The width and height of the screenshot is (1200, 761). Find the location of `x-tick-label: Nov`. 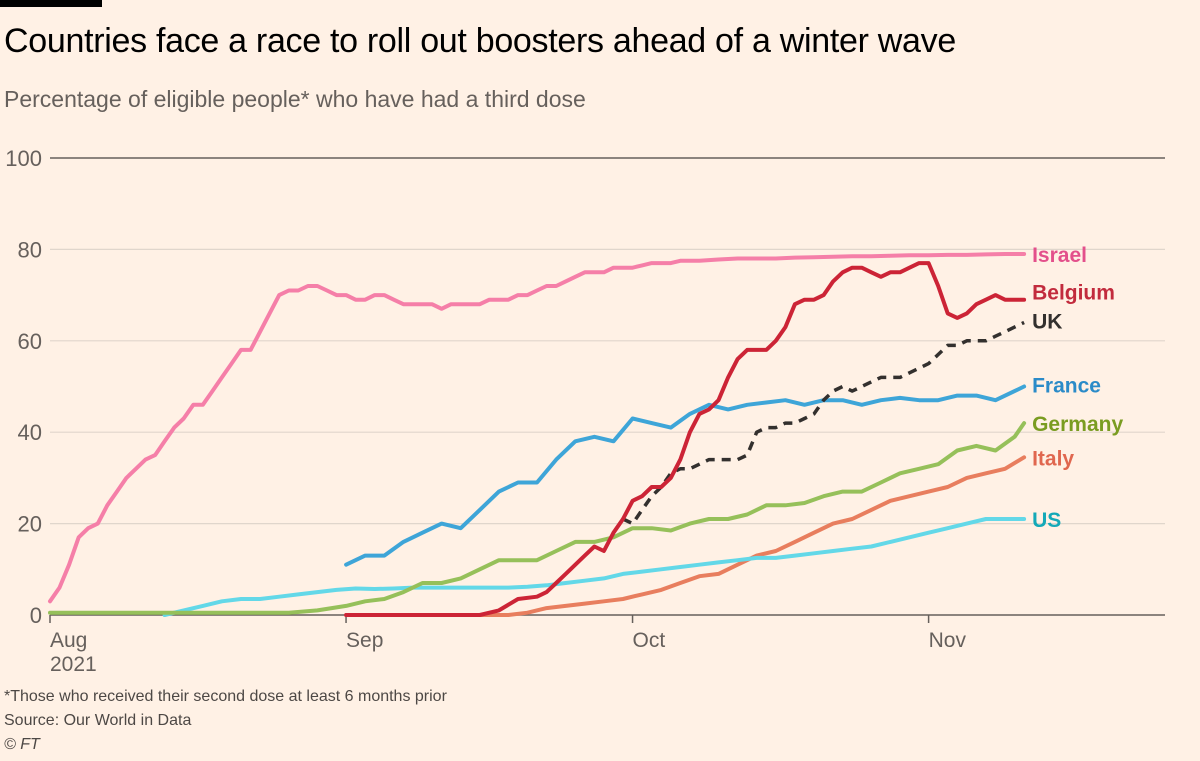

x-tick-label: Nov is located at coordinates (948, 640).